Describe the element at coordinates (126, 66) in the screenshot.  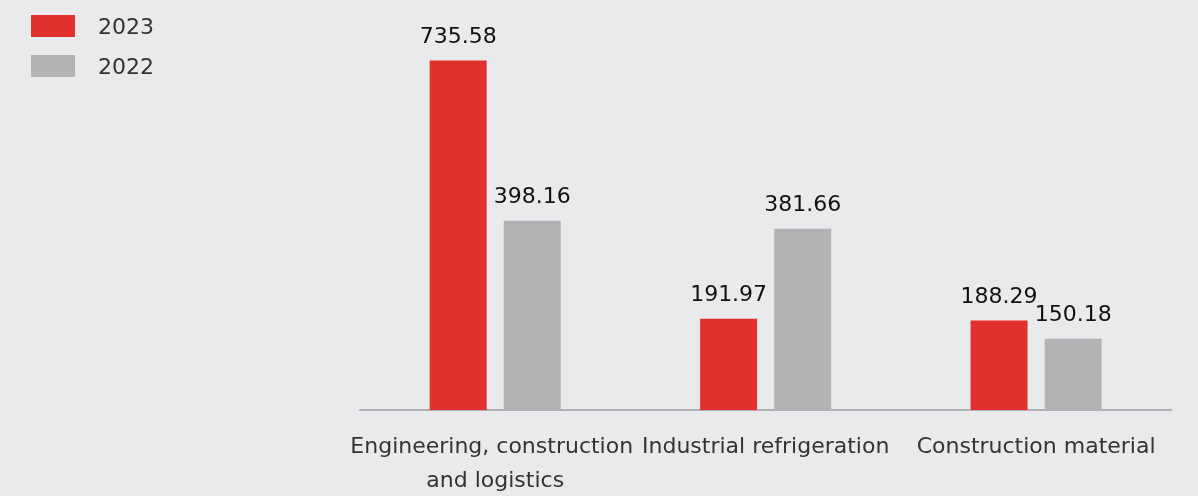
I see `legend-label: 2022` at that location.